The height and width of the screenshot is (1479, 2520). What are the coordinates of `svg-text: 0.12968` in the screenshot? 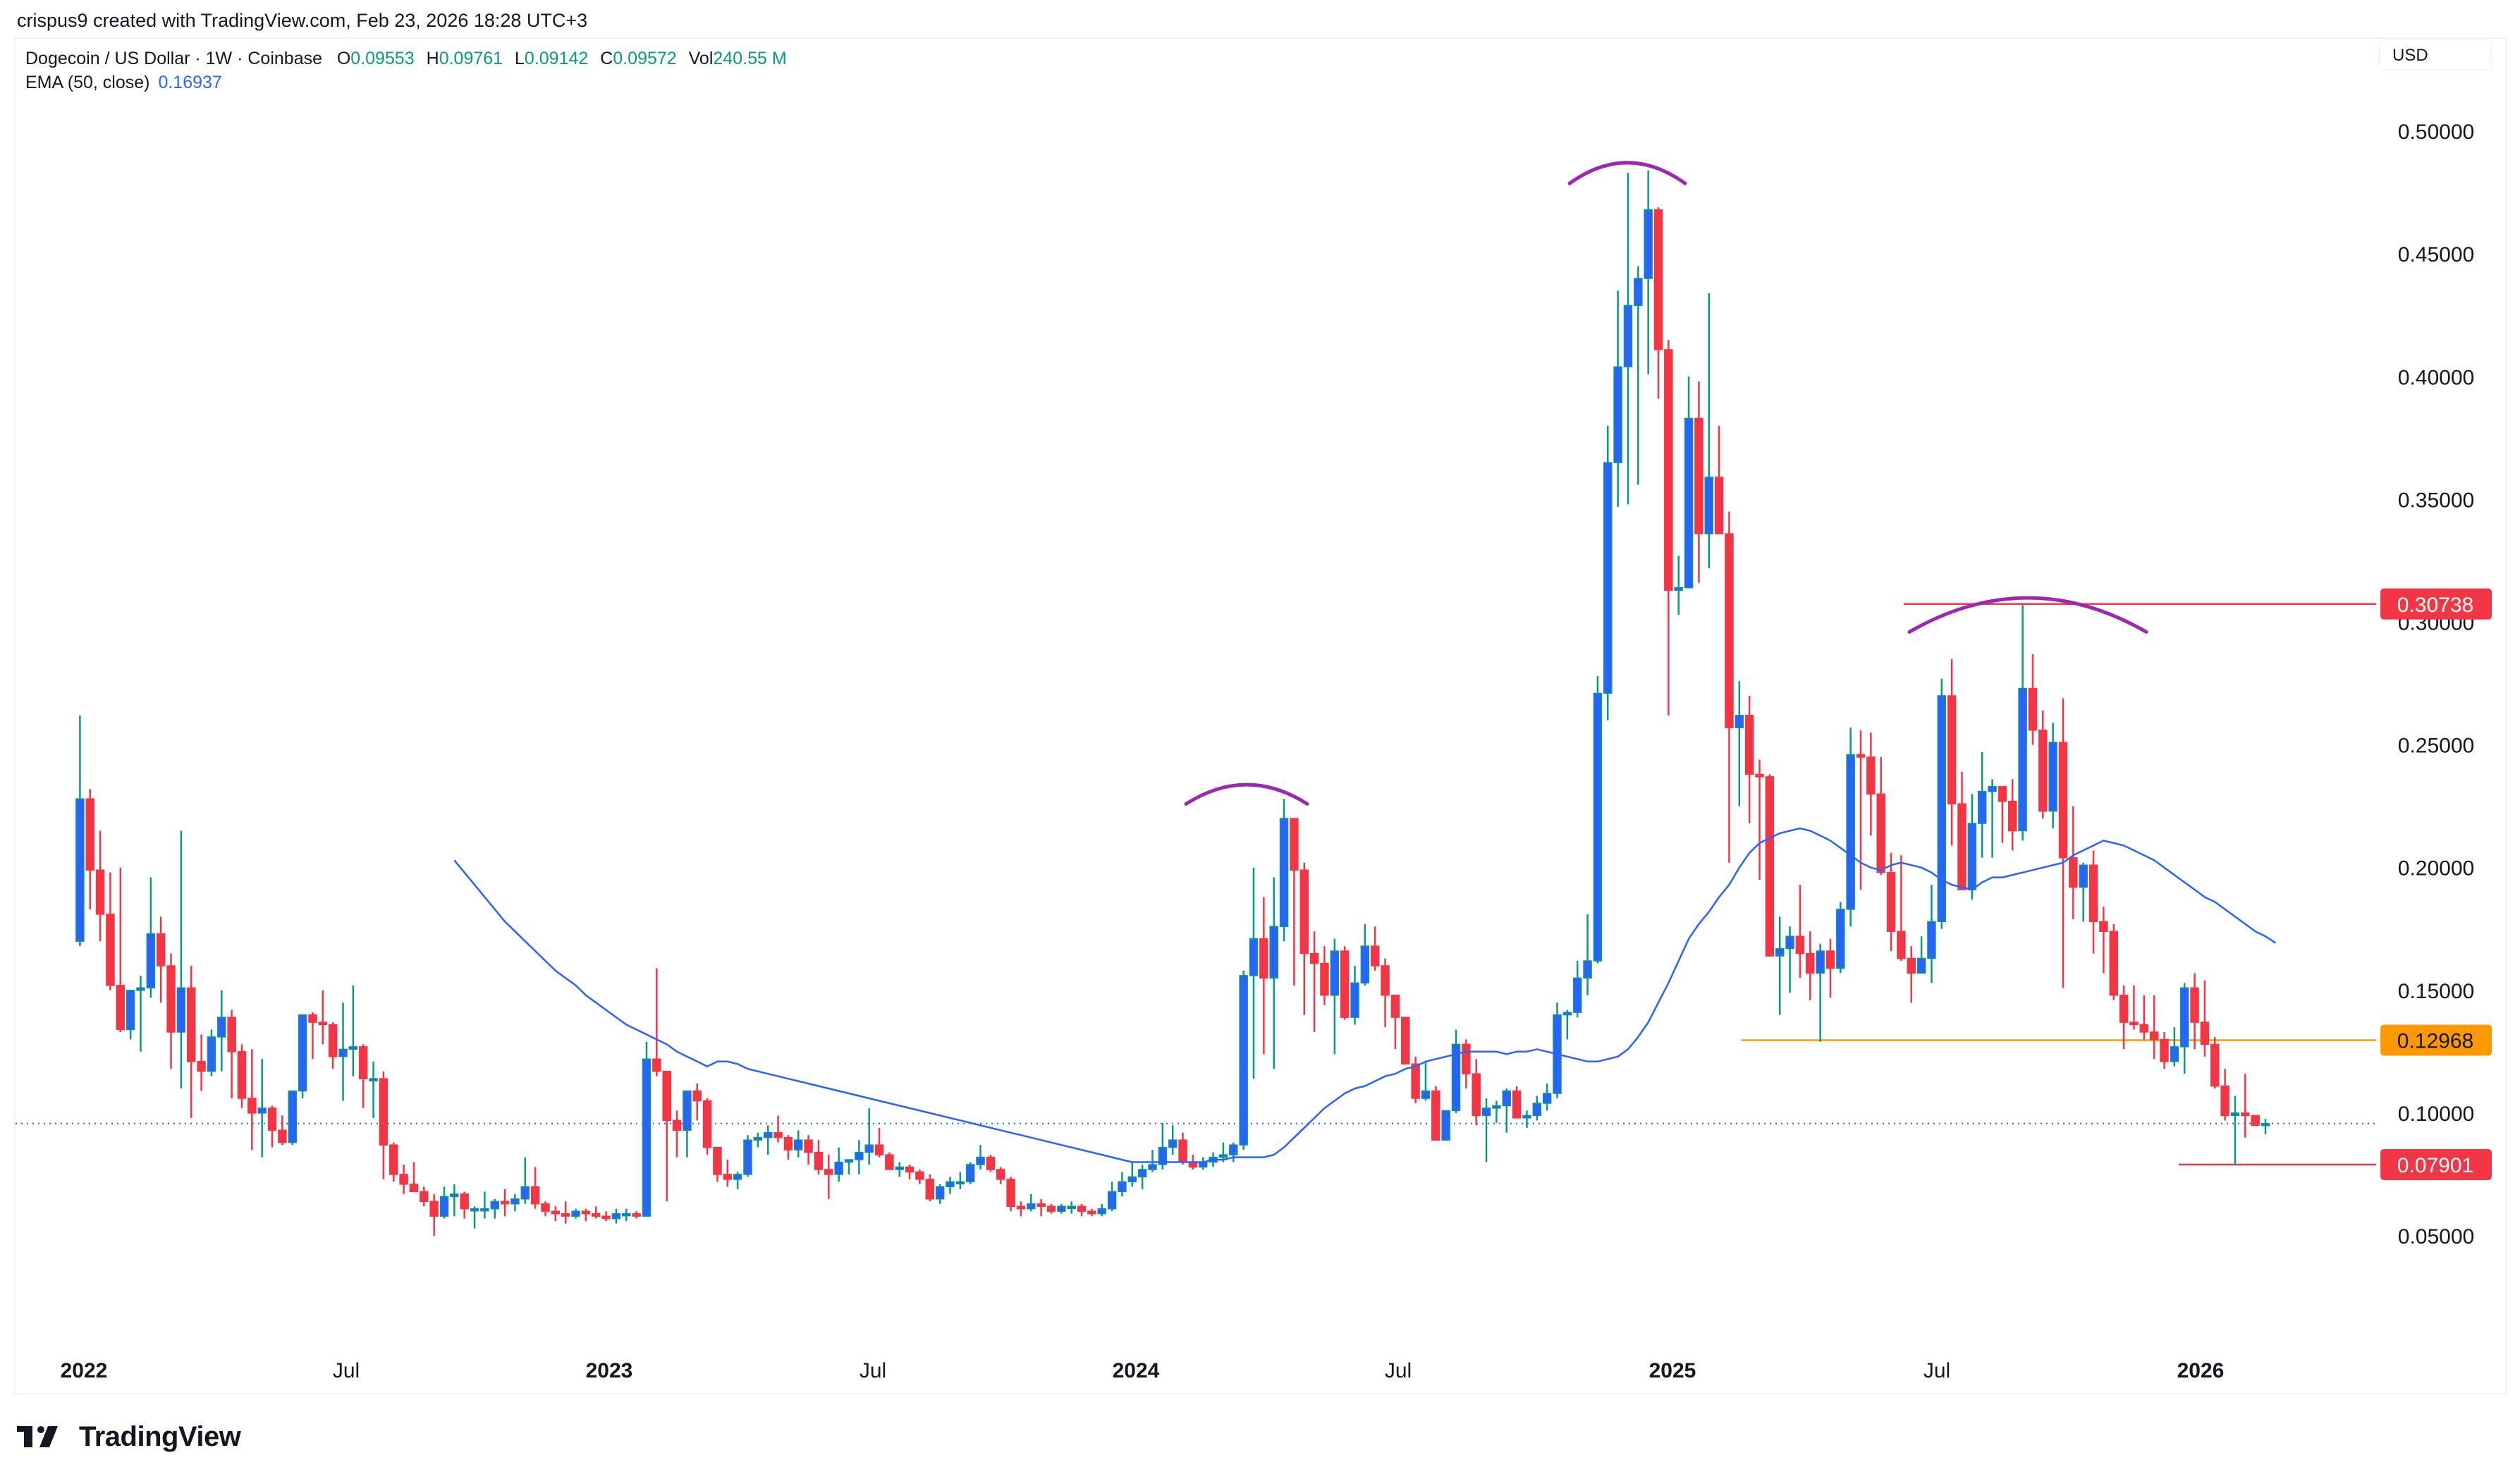 It's located at (2435, 1041).